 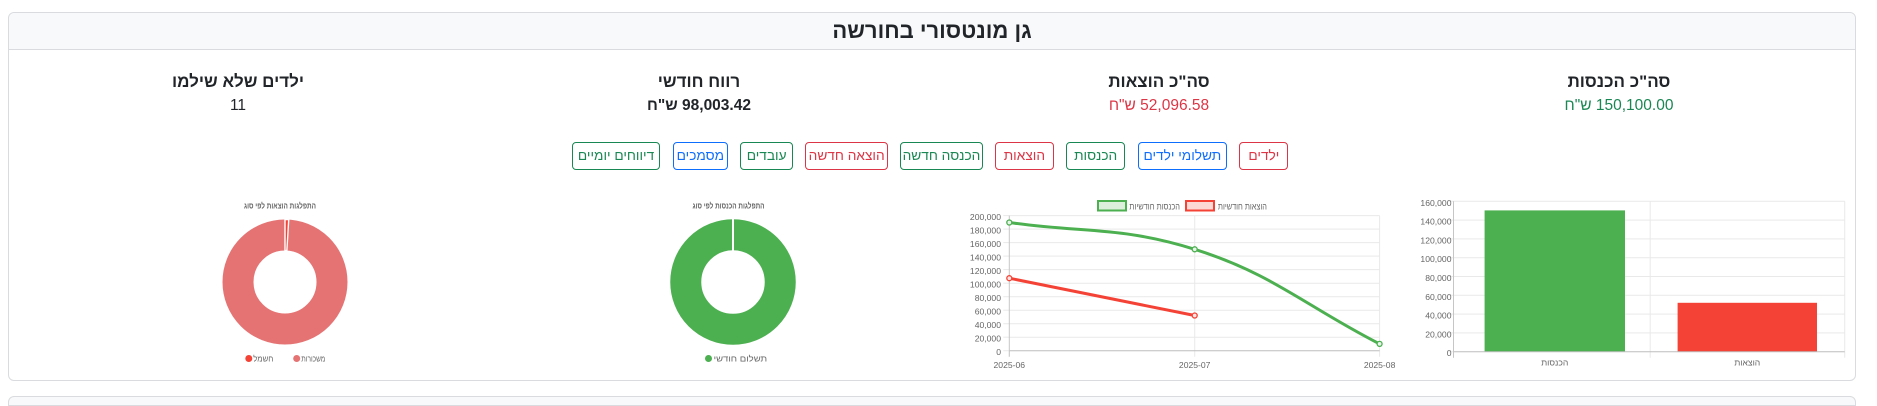 What do you see at coordinates (1380, 365) in the screenshot?
I see `svg-text: 2025-08` at bounding box center [1380, 365].